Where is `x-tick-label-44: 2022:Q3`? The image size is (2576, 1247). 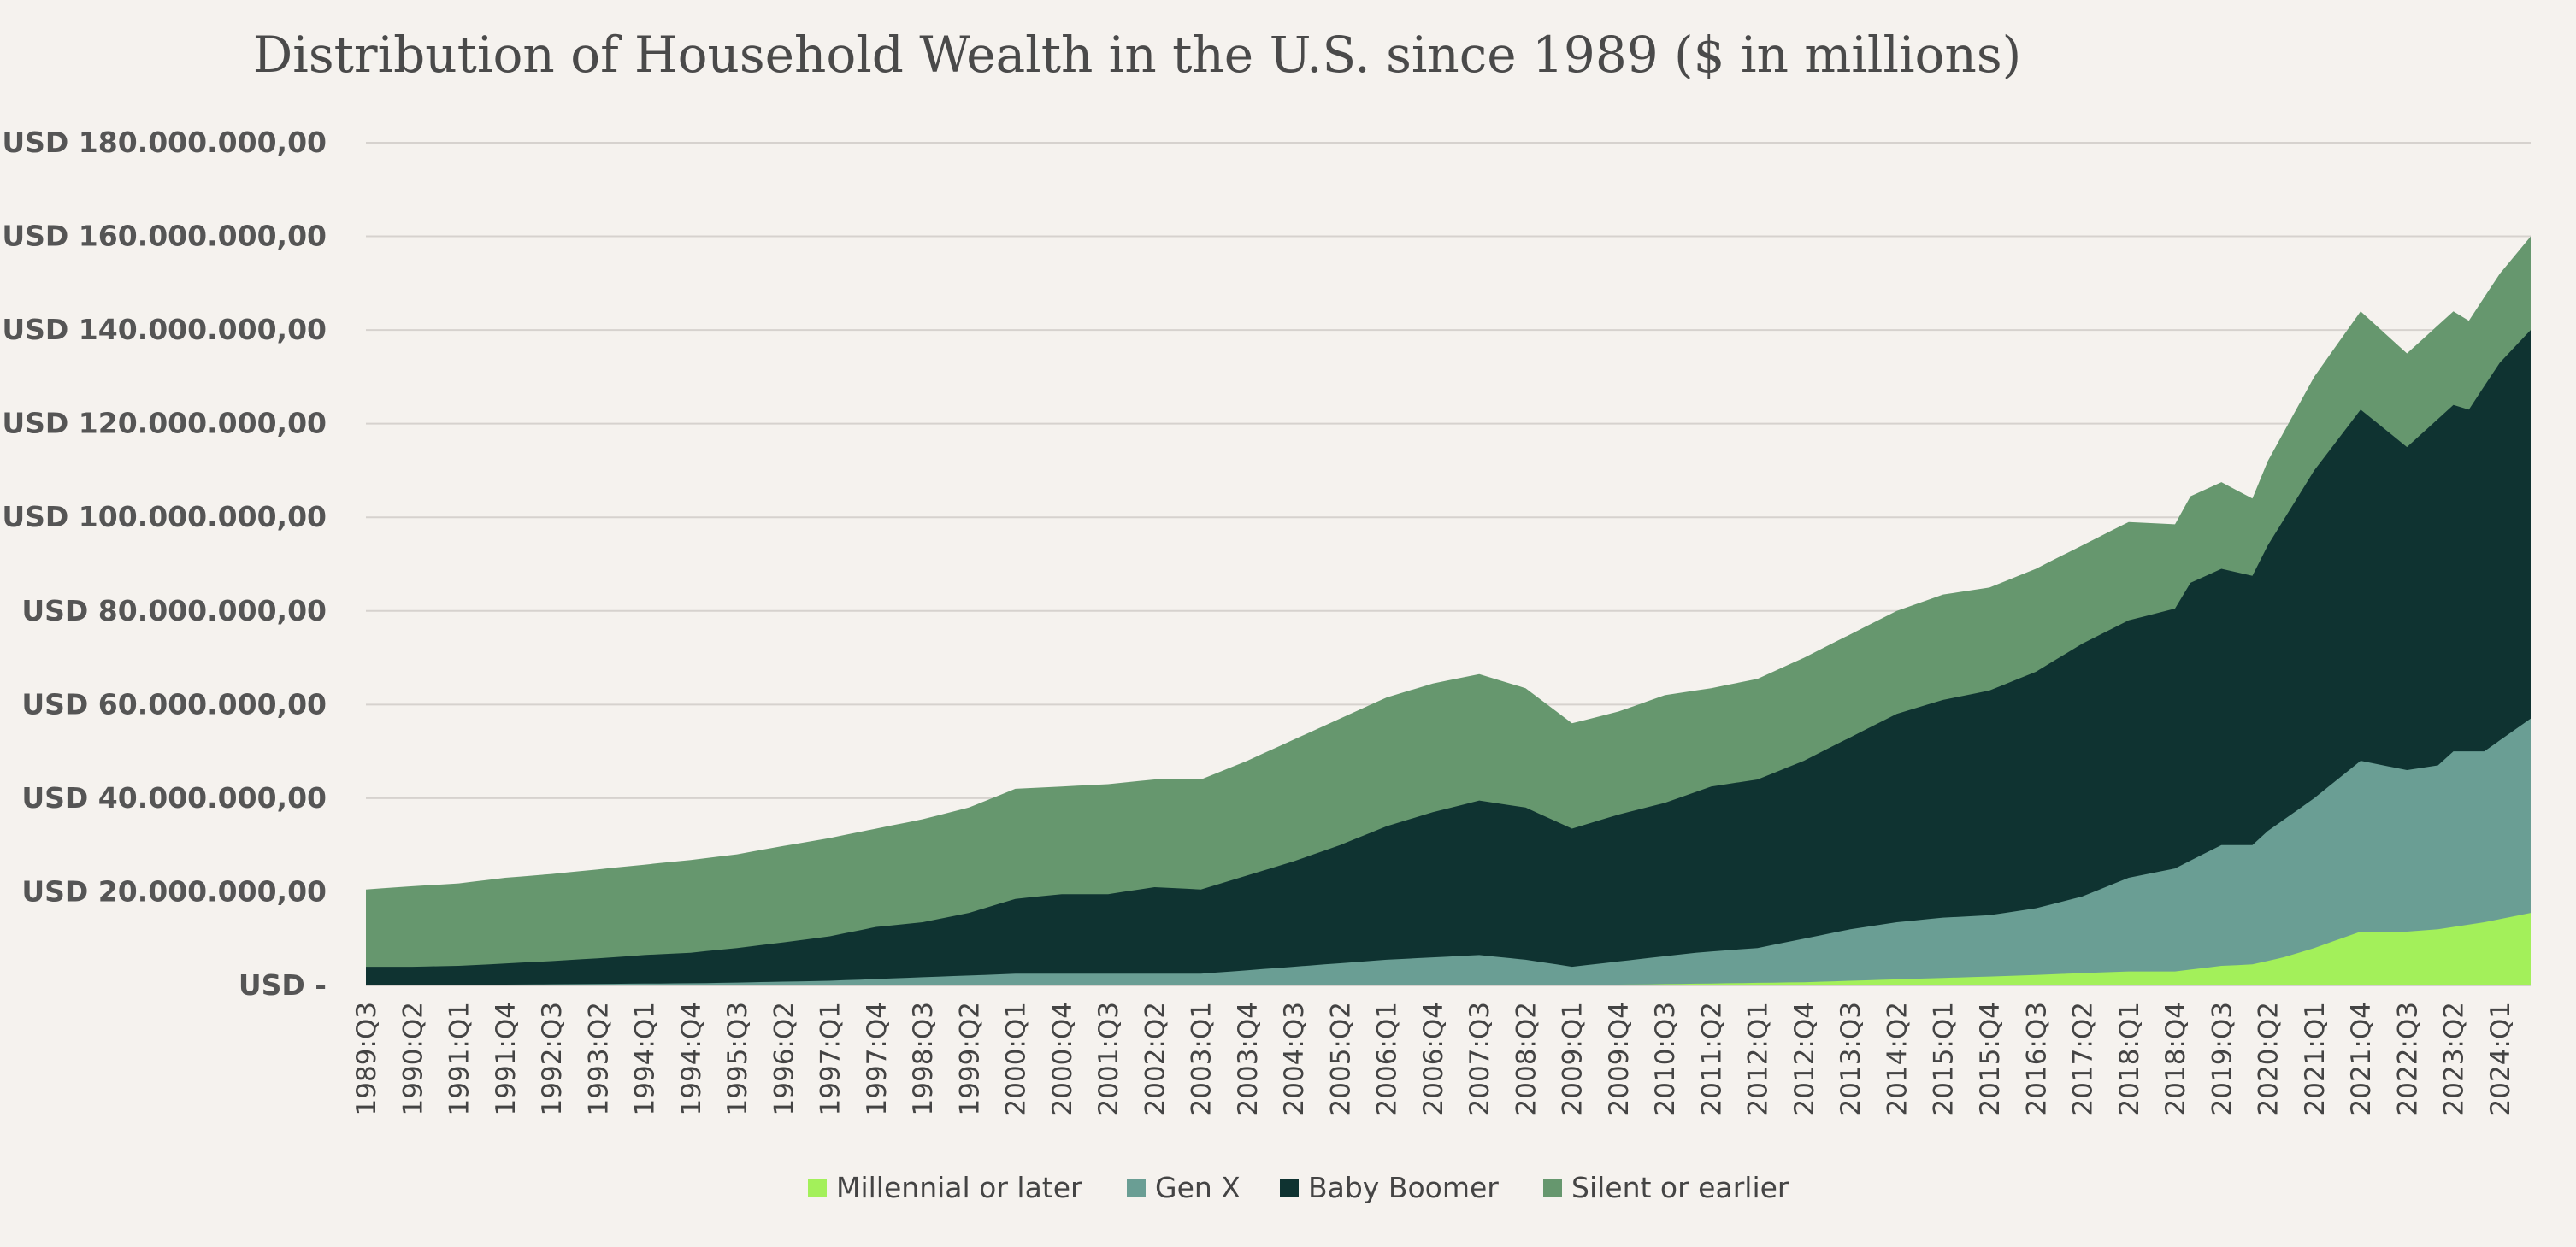 x-tick-label-44: 2022:Q3 is located at coordinates (2407, 1058).